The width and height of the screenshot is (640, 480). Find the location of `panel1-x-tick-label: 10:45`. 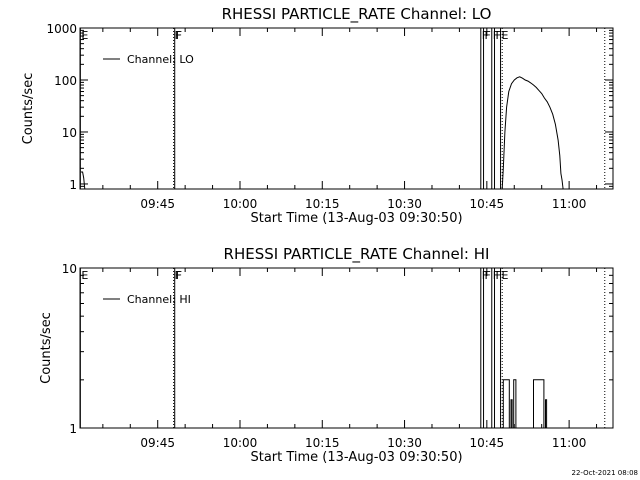

panel1-x-tick-label: 10:45 is located at coordinates (487, 204).